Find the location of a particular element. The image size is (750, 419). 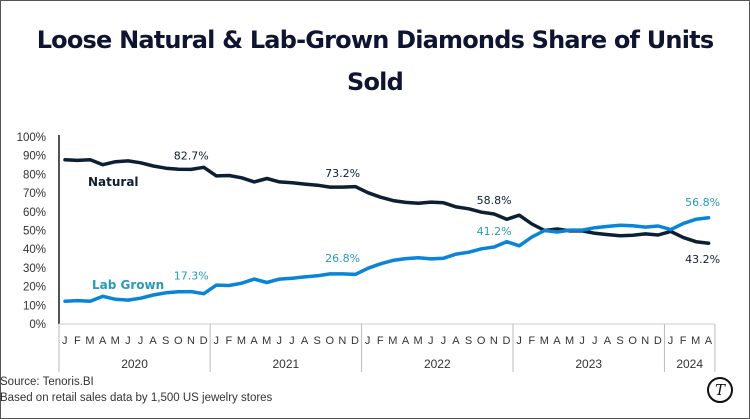

y-tick-label: 60% is located at coordinates (34, 213).